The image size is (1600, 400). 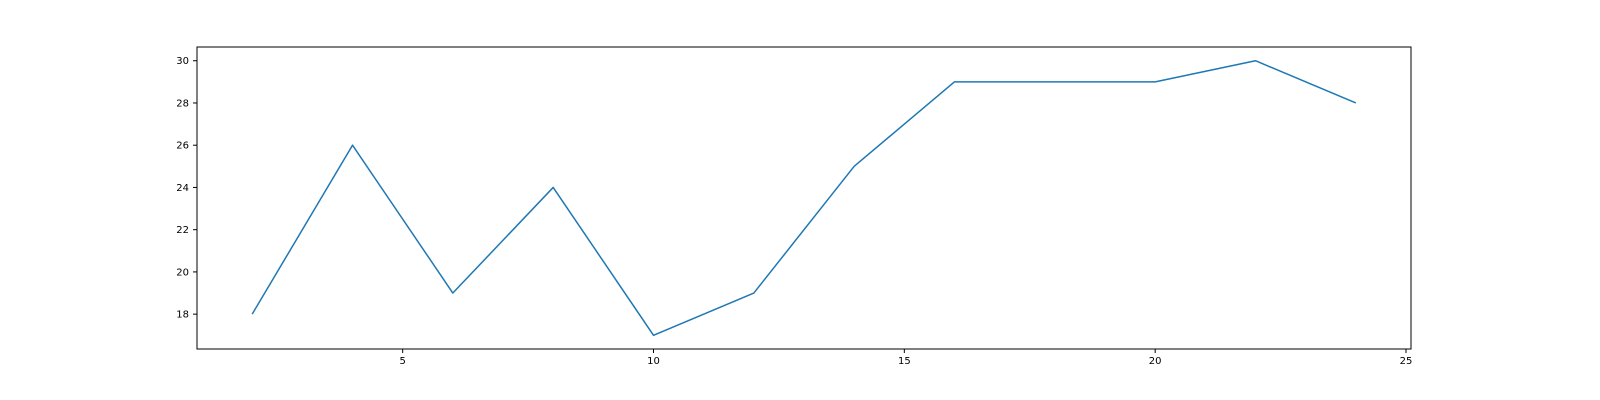 I want to click on y-tick-label: 18, so click(x=182, y=315).